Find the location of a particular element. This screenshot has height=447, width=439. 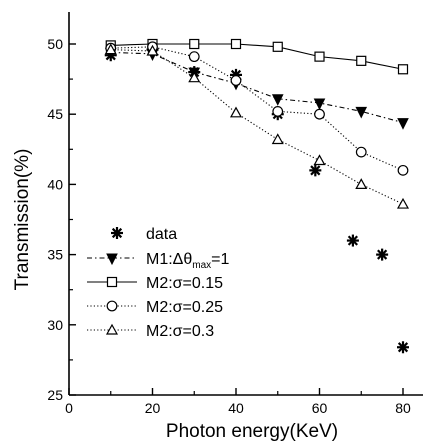

y-axis-title: Transmission(%) is located at coordinates (22, 220).